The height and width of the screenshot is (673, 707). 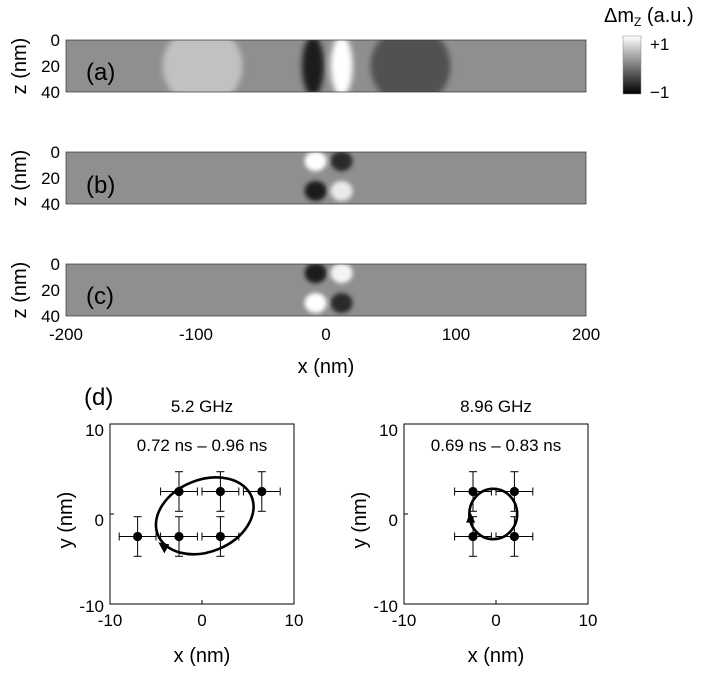 I want to click on orbit-8p96-ytick-10: 10, so click(x=388, y=430).